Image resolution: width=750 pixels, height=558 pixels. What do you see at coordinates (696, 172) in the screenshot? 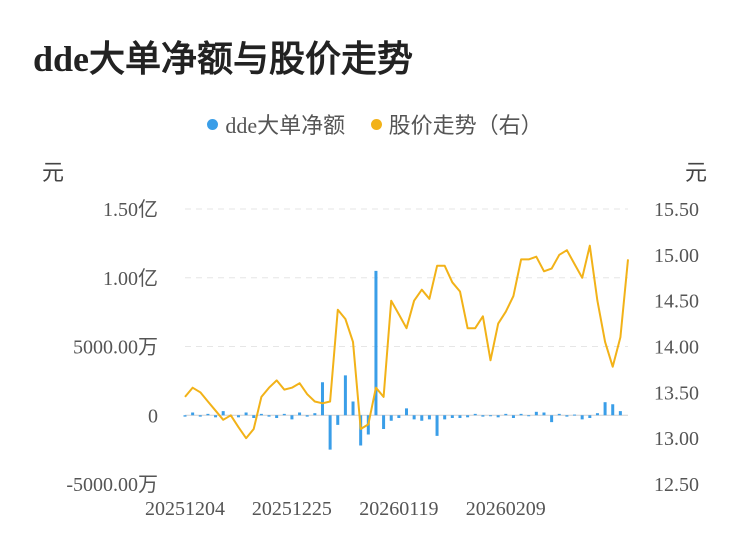
I see `right-axis-unit: 元` at bounding box center [696, 172].